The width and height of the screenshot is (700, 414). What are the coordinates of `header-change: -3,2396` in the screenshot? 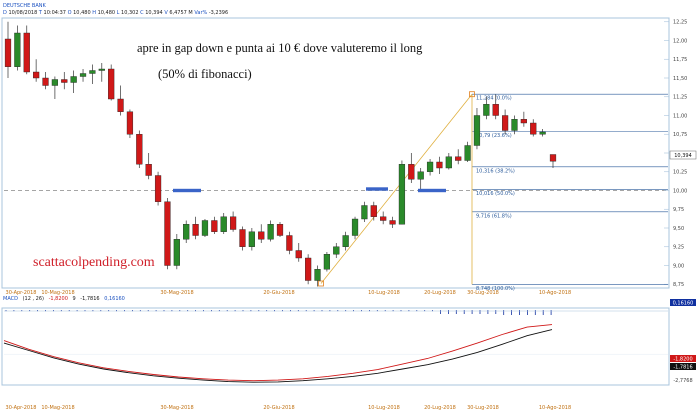 It's located at (218, 13).